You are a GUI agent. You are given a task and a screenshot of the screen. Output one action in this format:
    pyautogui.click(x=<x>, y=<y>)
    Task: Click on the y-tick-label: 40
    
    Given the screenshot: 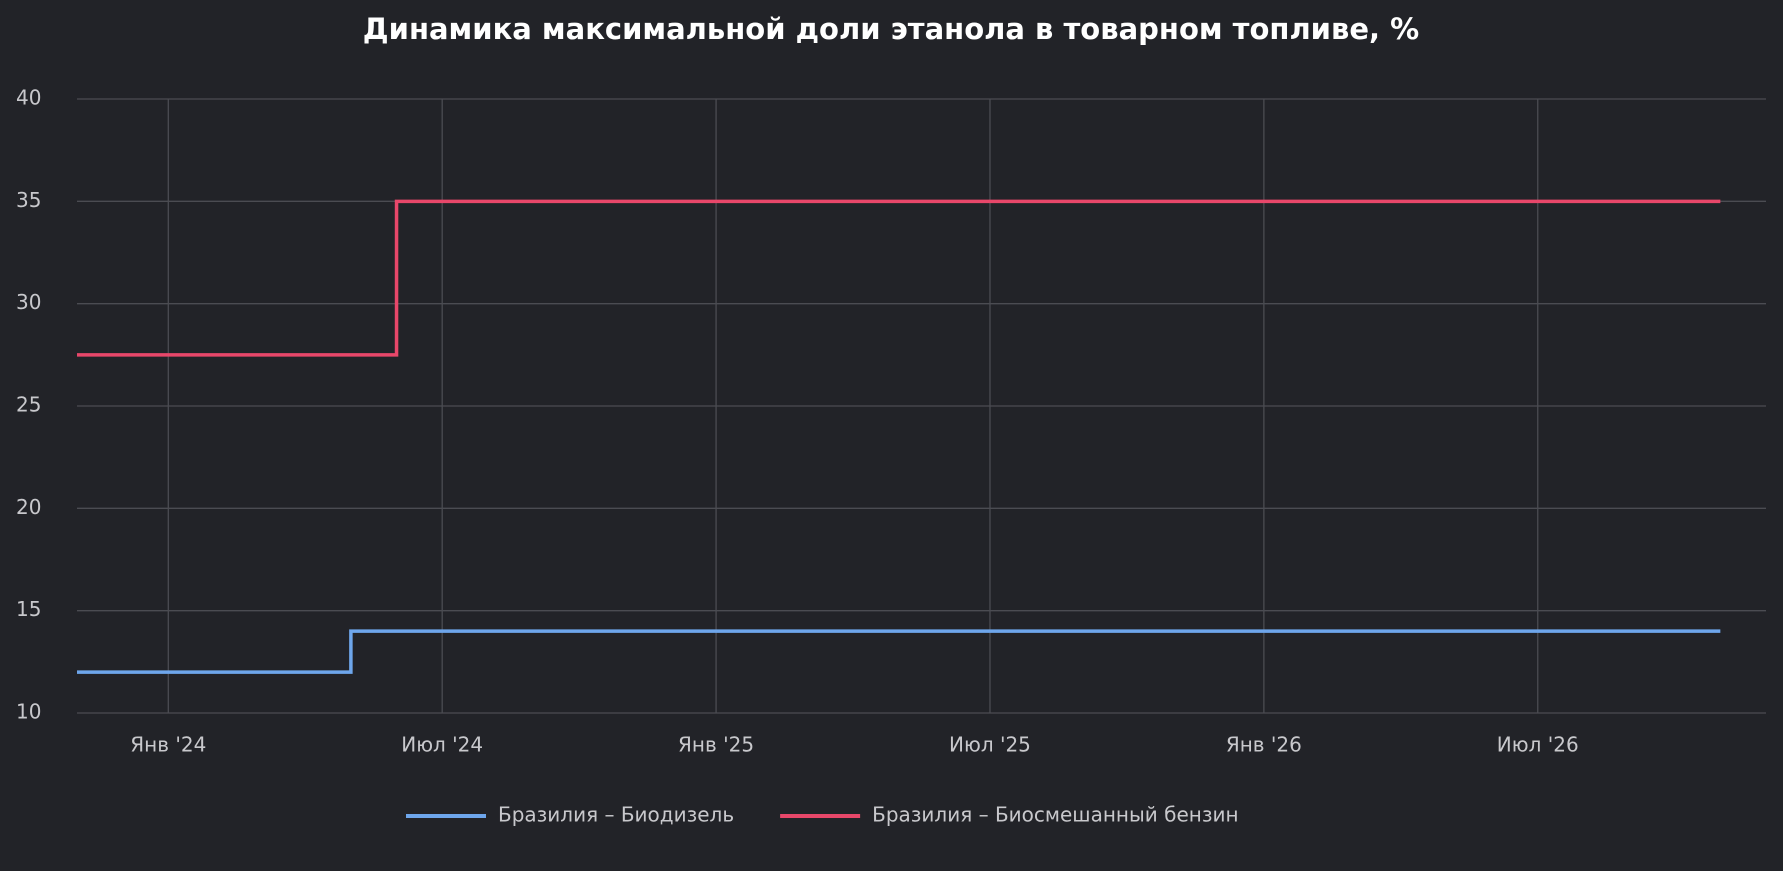 What is the action you would take?
    pyautogui.click(x=28, y=98)
    